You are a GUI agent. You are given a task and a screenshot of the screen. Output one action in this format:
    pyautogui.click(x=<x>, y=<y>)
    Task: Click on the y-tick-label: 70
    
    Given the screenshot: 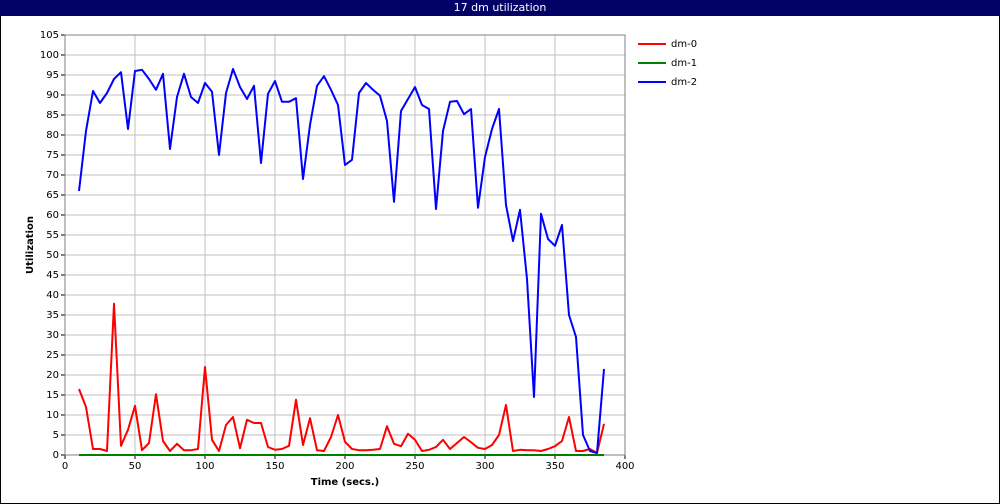 What is the action you would take?
    pyautogui.click(x=52, y=175)
    